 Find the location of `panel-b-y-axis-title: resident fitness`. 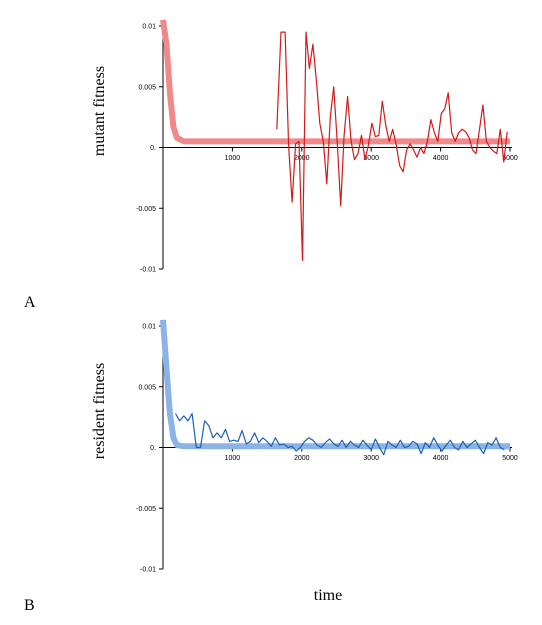

panel-b-y-axis-title: resident fitness is located at coordinates (99, 411).